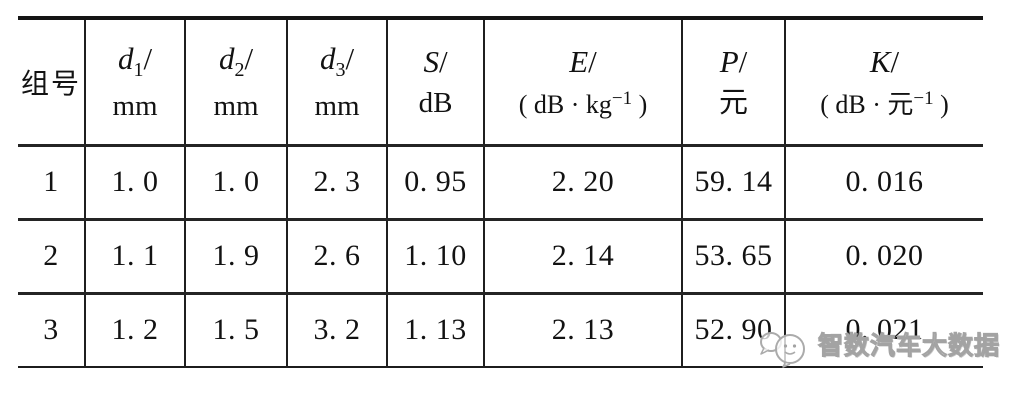 This screenshot has height=400, width=1023. I want to click on cell-d3: 3. 2, so click(336, 330).